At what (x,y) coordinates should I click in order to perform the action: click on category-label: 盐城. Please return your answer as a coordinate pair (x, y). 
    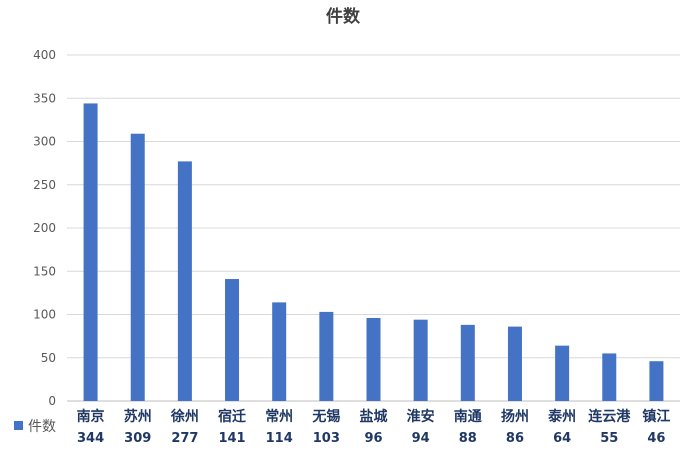
    Looking at the image, I should click on (374, 416).